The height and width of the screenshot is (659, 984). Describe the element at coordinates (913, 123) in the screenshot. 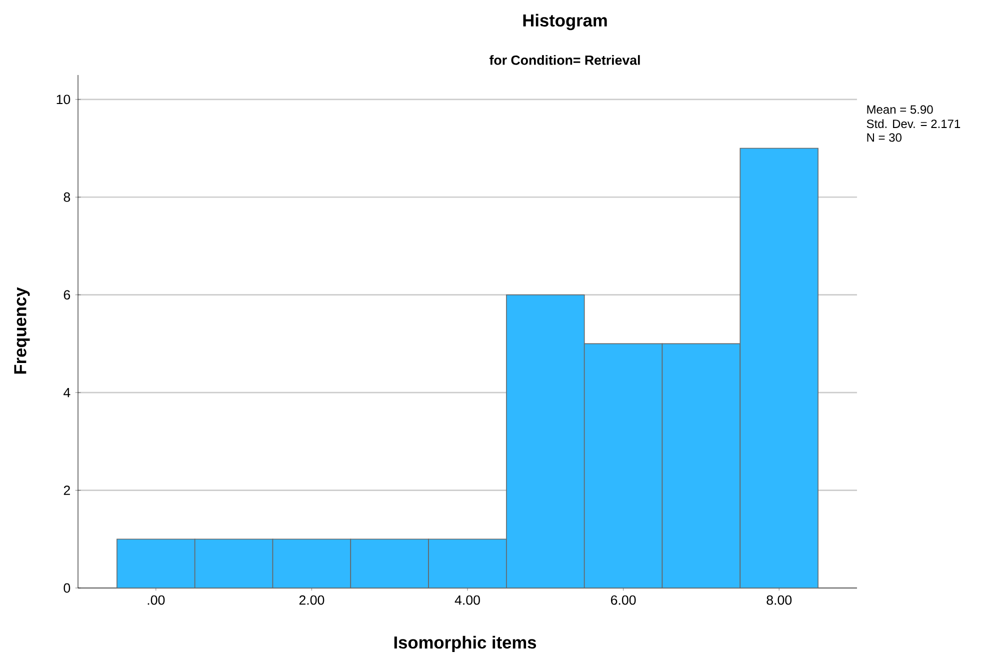

I see `text: Std. Dev. = 2.171` at that location.